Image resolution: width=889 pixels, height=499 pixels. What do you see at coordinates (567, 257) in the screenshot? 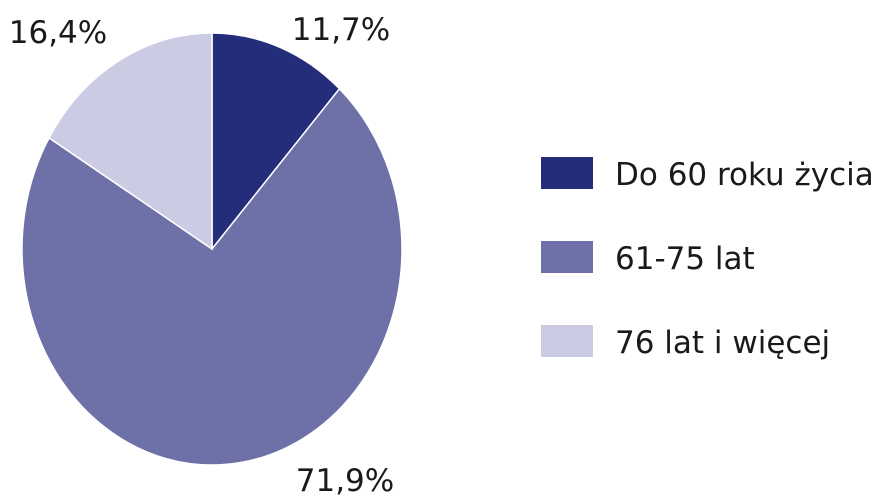
I see `legend-swatch-61-75-lat` at bounding box center [567, 257].